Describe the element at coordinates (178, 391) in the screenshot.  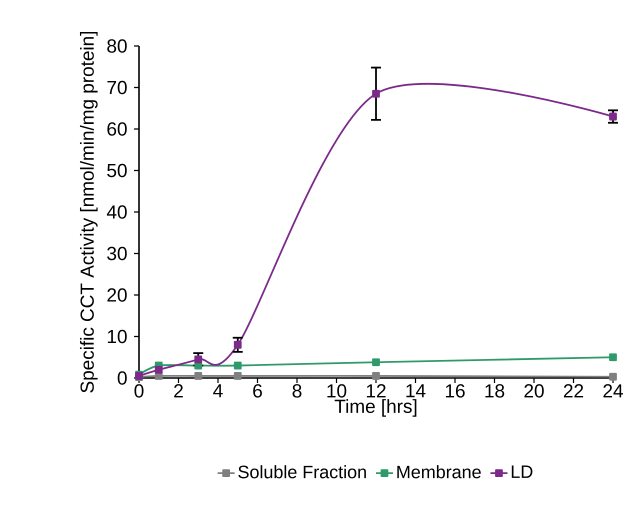
I see `x-tick-label: 2` at that location.